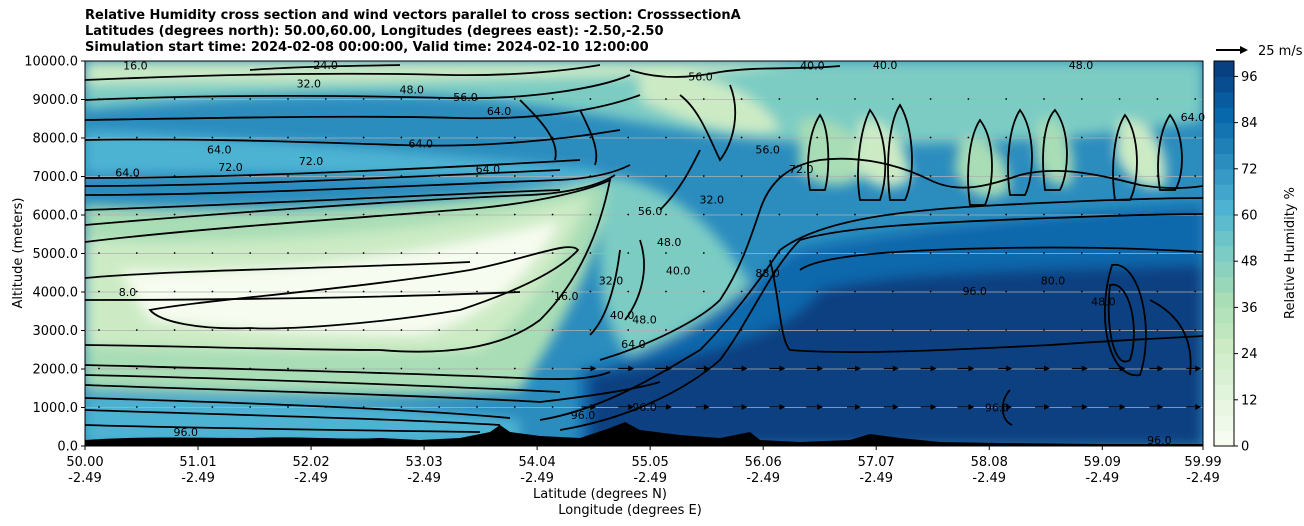 The image size is (1304, 526). I want to click on field-dry-intrusion-core, so click(340, 277).